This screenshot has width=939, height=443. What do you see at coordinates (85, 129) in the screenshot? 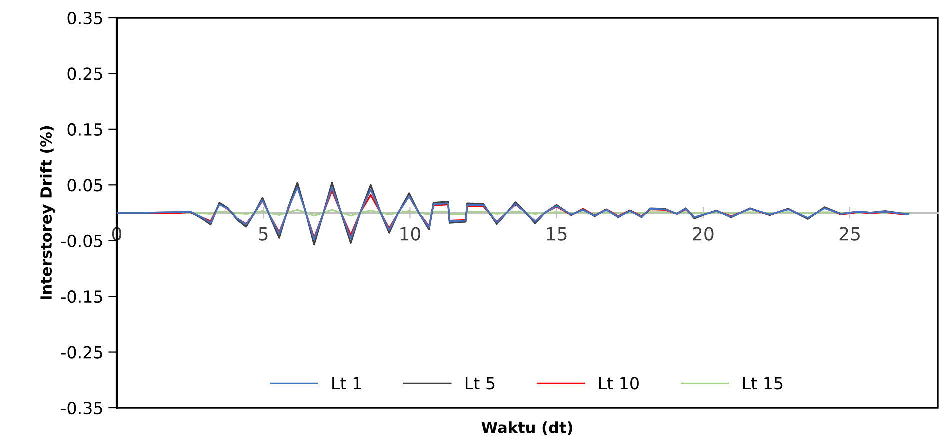
I see `y-tick-label: 0.15` at bounding box center [85, 129].